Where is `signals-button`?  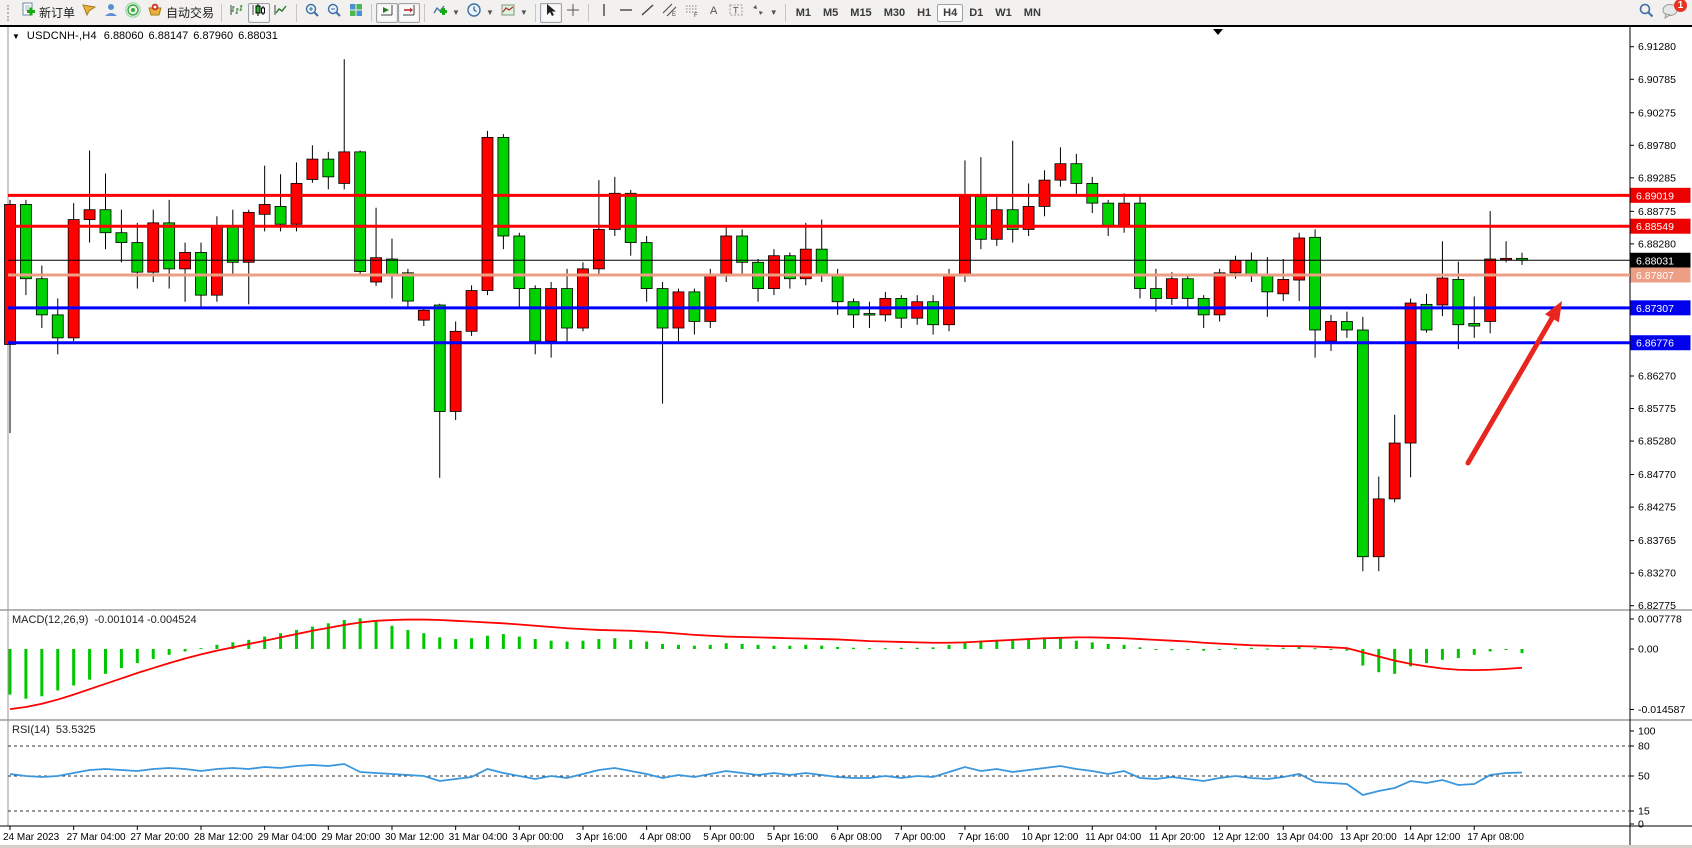
signals-button is located at coordinates (133, 12).